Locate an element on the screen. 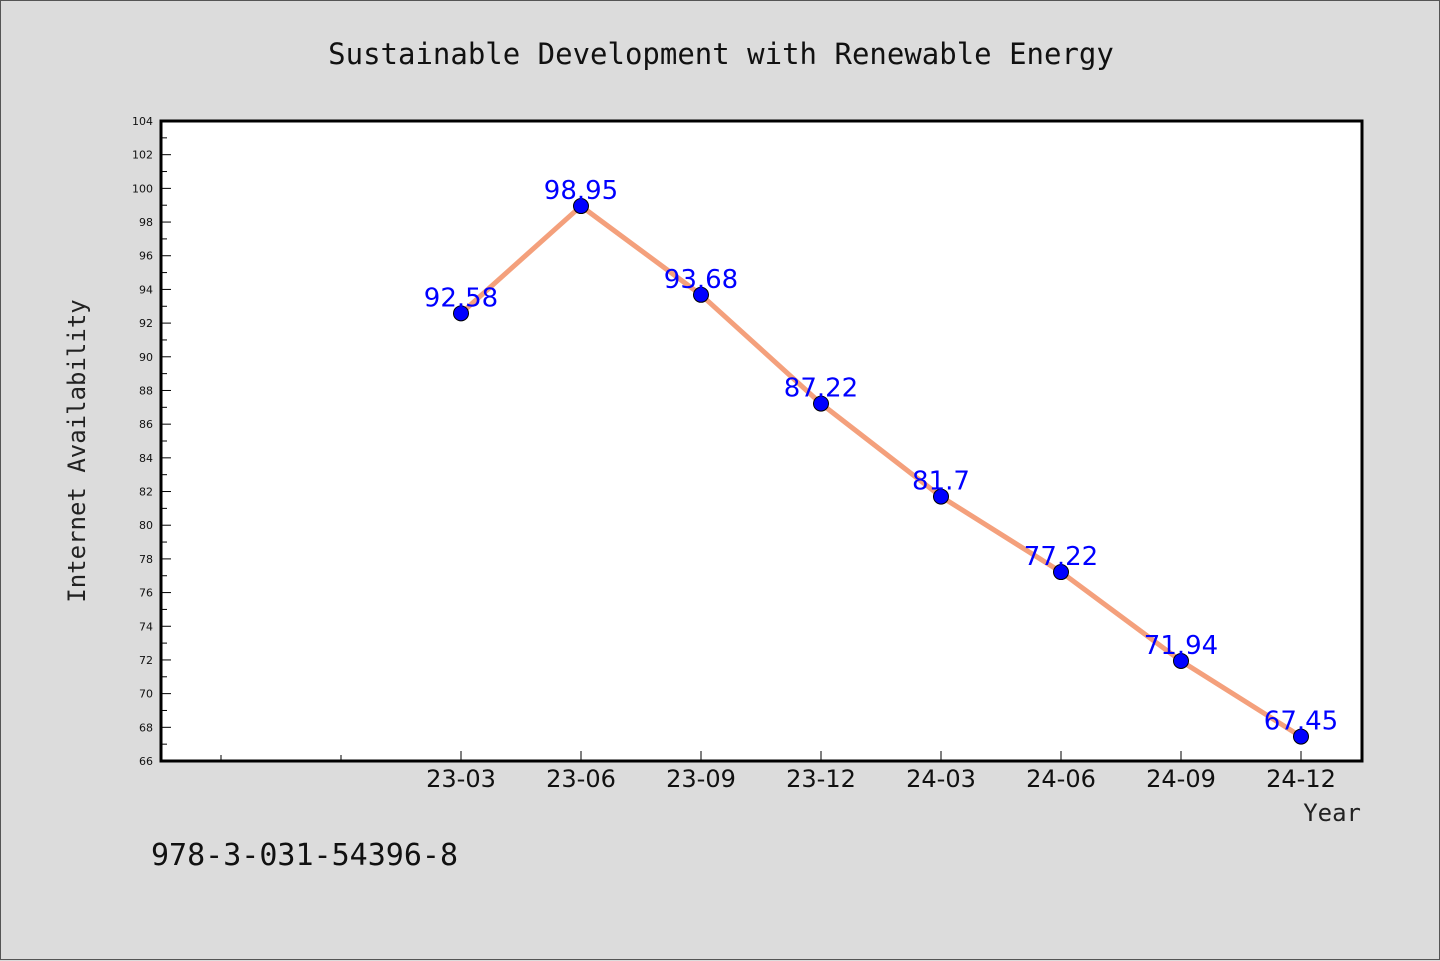 The image size is (1440, 961). y-tick-label: 68 is located at coordinates (146, 727).